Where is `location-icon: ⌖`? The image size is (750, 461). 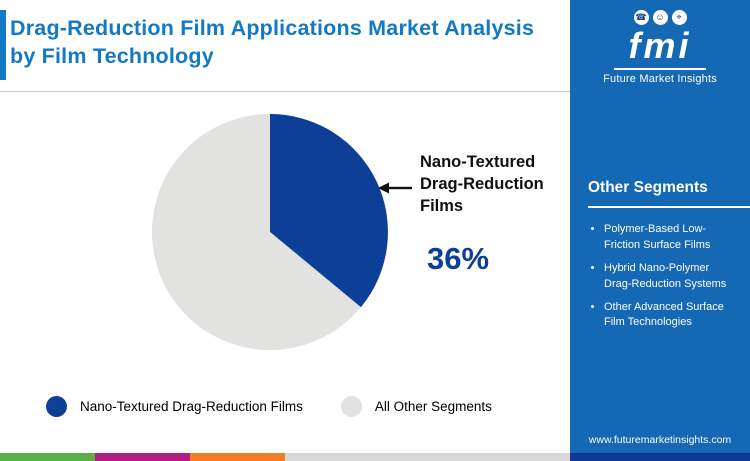 location-icon: ⌖ is located at coordinates (679, 17).